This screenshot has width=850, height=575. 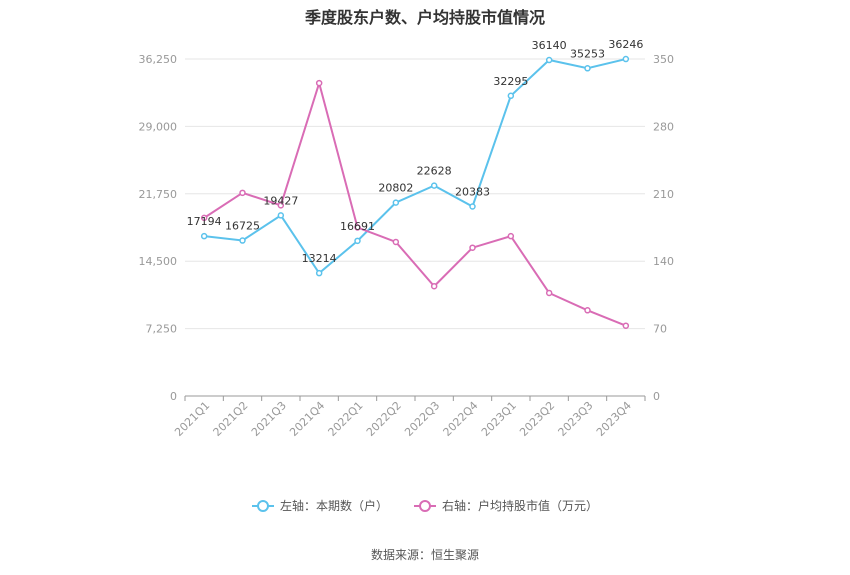 What do you see at coordinates (663, 261) in the screenshot?
I see `y-right-tick-label: 140` at bounding box center [663, 261].